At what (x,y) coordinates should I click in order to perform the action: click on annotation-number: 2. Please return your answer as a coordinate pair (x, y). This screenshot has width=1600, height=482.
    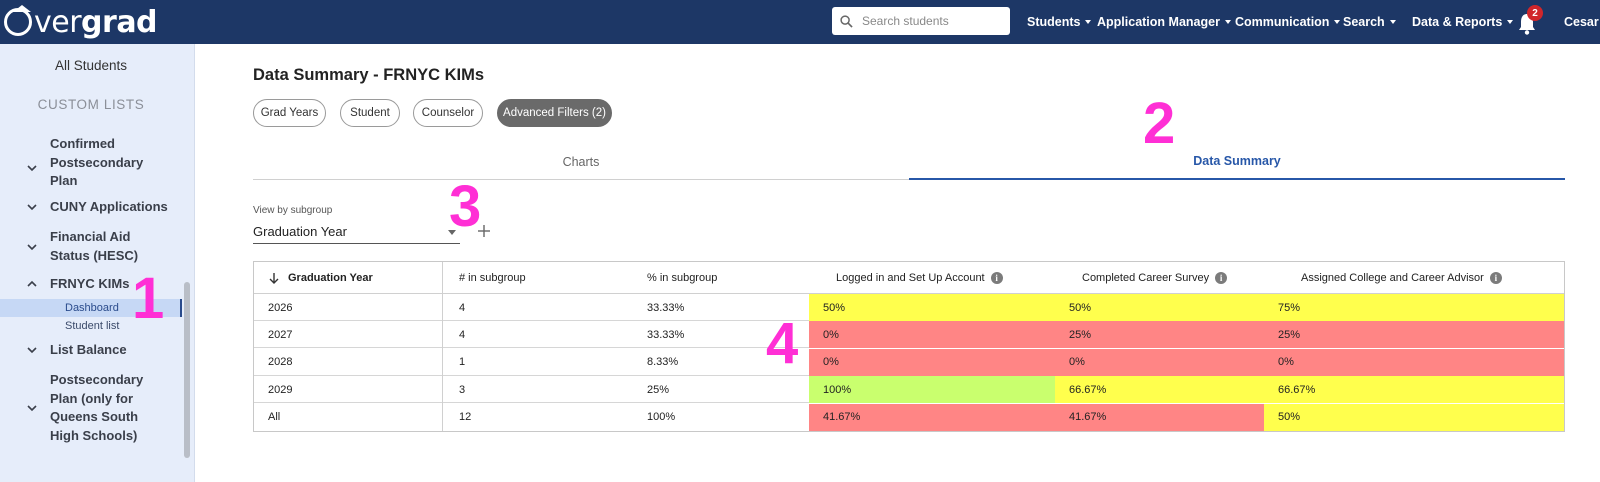
    Looking at the image, I should click on (1159, 123).